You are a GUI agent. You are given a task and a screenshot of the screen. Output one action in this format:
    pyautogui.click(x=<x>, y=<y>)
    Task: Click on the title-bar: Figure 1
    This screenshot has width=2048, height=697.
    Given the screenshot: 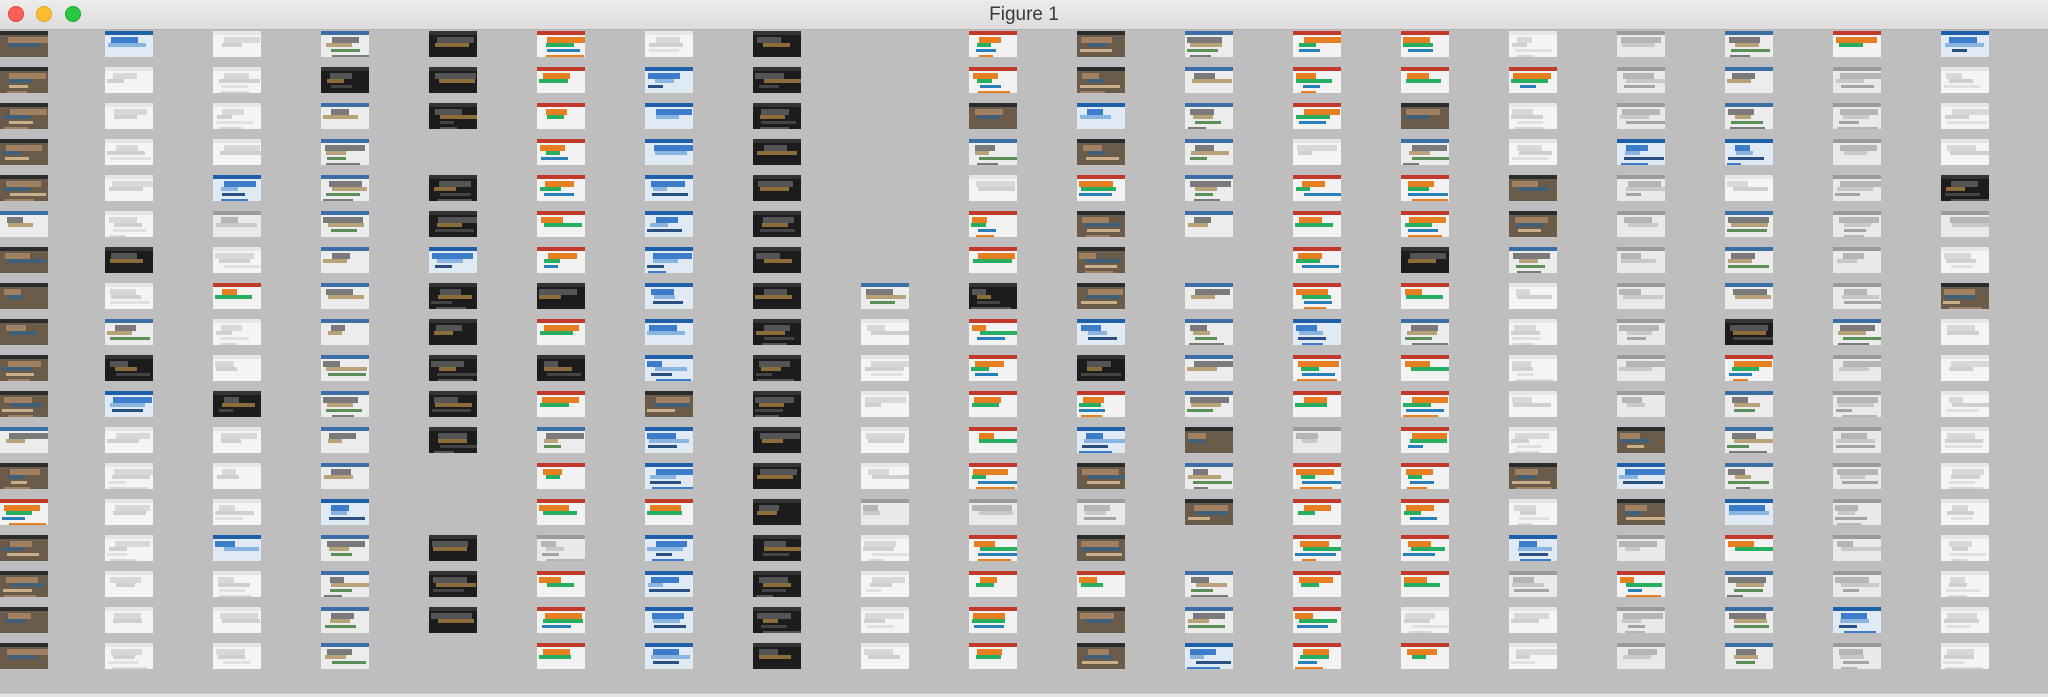 What is the action you would take?
    pyautogui.click(x=1024, y=15)
    